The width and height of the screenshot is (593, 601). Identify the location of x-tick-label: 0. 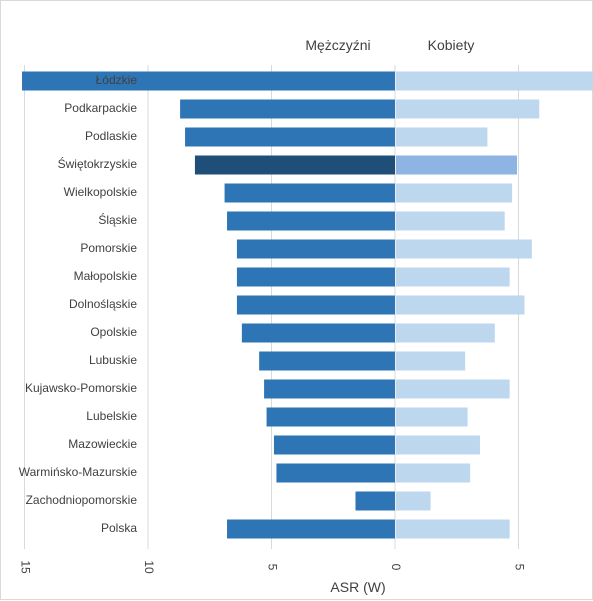
(396, 567).